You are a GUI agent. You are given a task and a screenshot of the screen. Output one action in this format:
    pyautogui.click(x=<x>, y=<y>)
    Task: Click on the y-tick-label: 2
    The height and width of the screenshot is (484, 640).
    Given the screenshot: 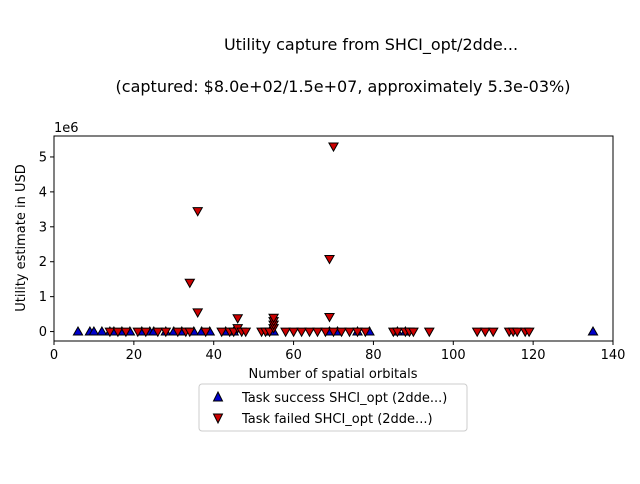 What is the action you would take?
    pyautogui.click(x=43, y=262)
    